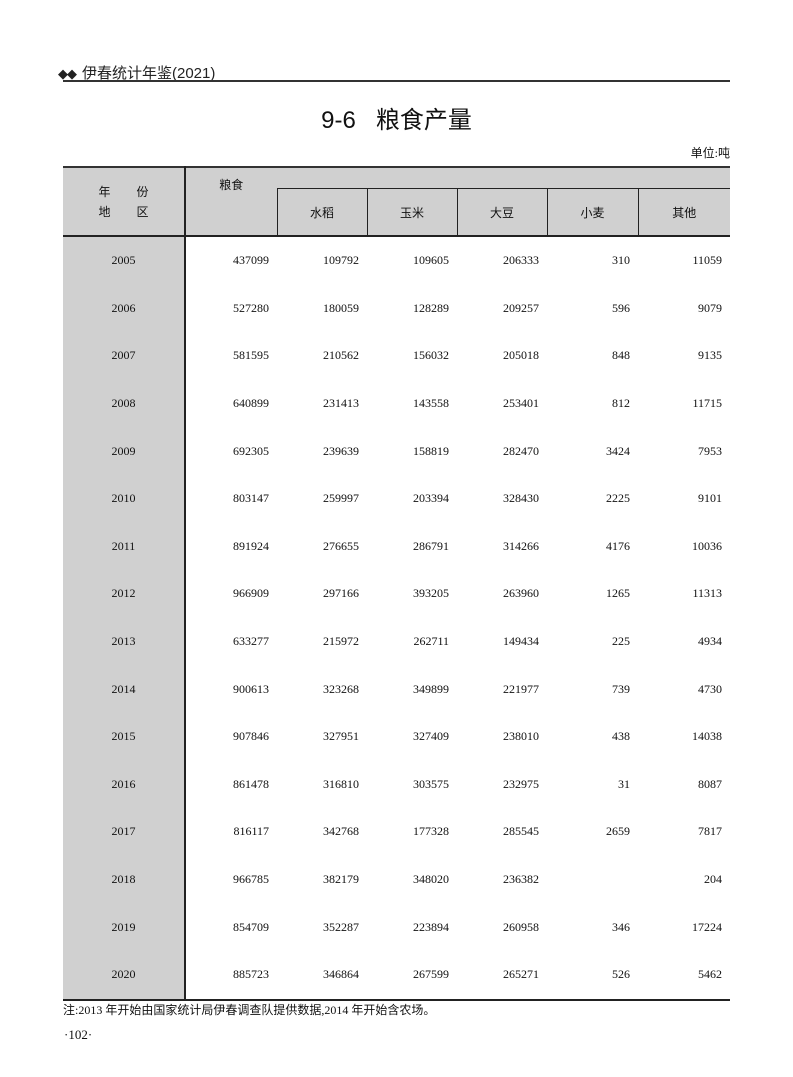  I want to click on value-cell: 156032, so click(431, 355).